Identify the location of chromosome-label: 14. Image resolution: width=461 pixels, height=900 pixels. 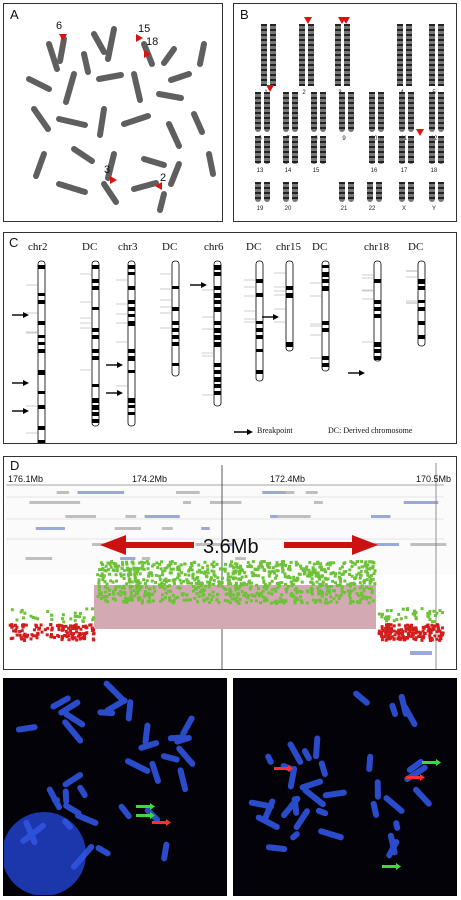
(288, 171).